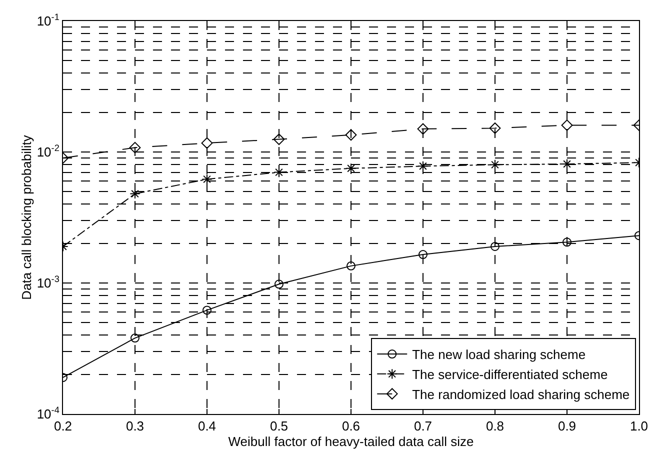 The width and height of the screenshot is (660, 459). I want to click on y-axis-title: Data call blocking probability, so click(26, 217).